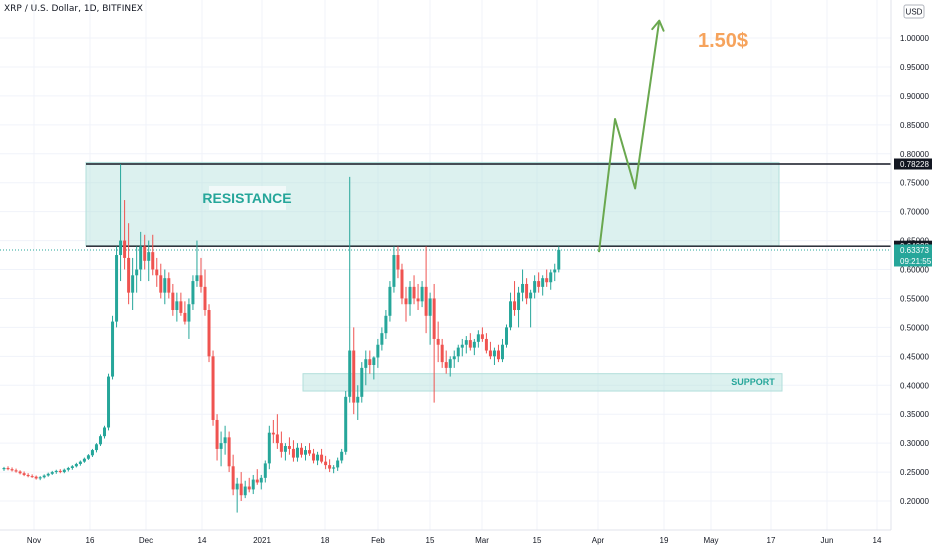  I want to click on price-tick-label: 0.20000, so click(914, 501).